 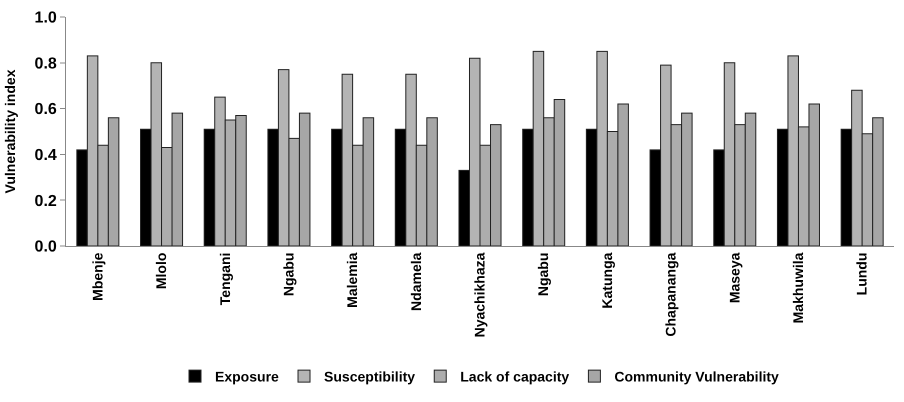 What do you see at coordinates (606, 280) in the screenshot?
I see `x-tick-label: Katunga` at bounding box center [606, 280].